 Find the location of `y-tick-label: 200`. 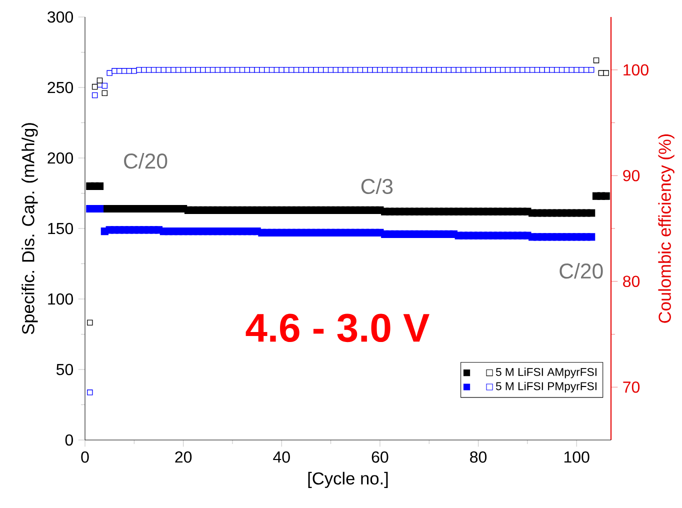

y-tick-label: 200 is located at coordinates (60, 158).